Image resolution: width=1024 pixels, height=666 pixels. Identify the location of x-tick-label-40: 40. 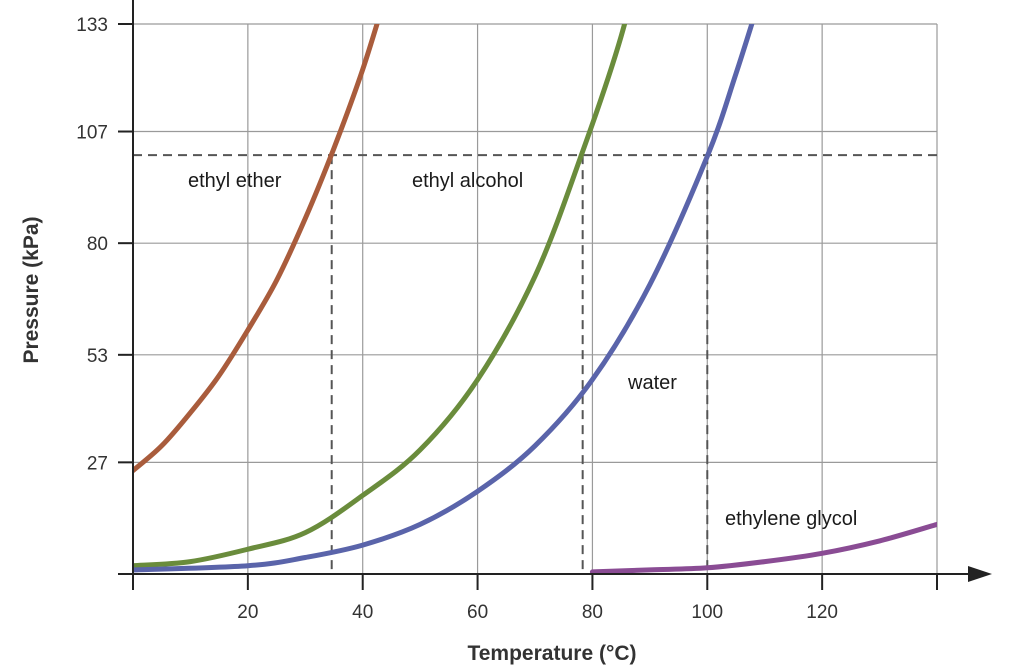
(362, 612).